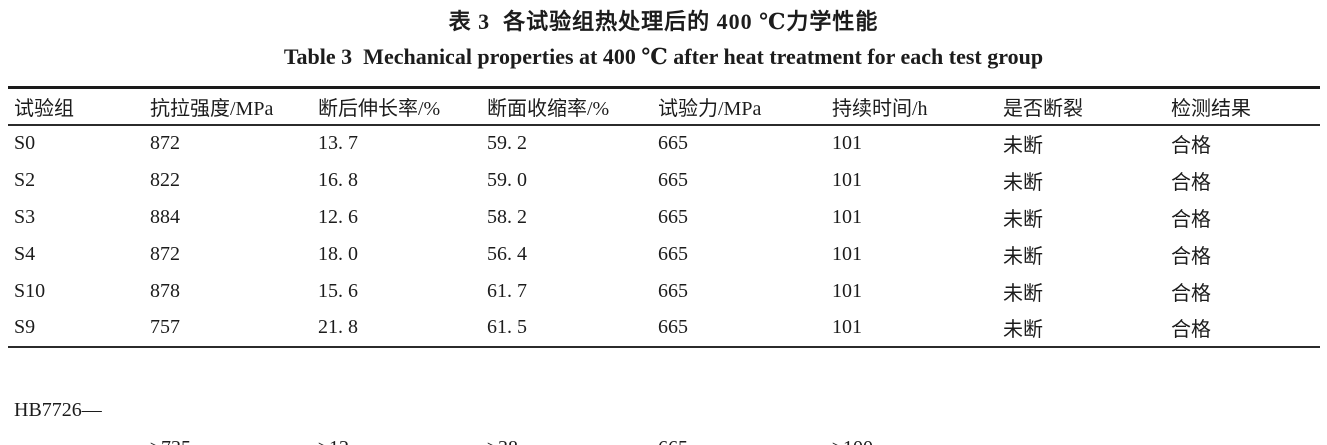  I want to click on table-cell: S2, so click(25, 179).